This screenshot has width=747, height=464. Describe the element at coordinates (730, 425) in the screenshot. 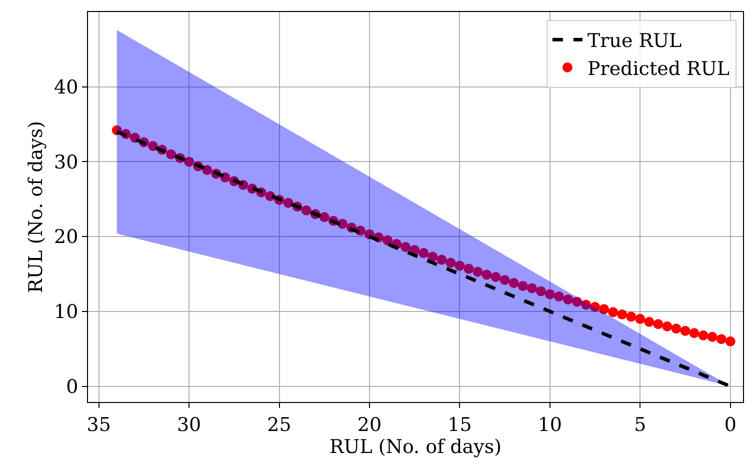

I see `x-tick-label: 0` at that location.